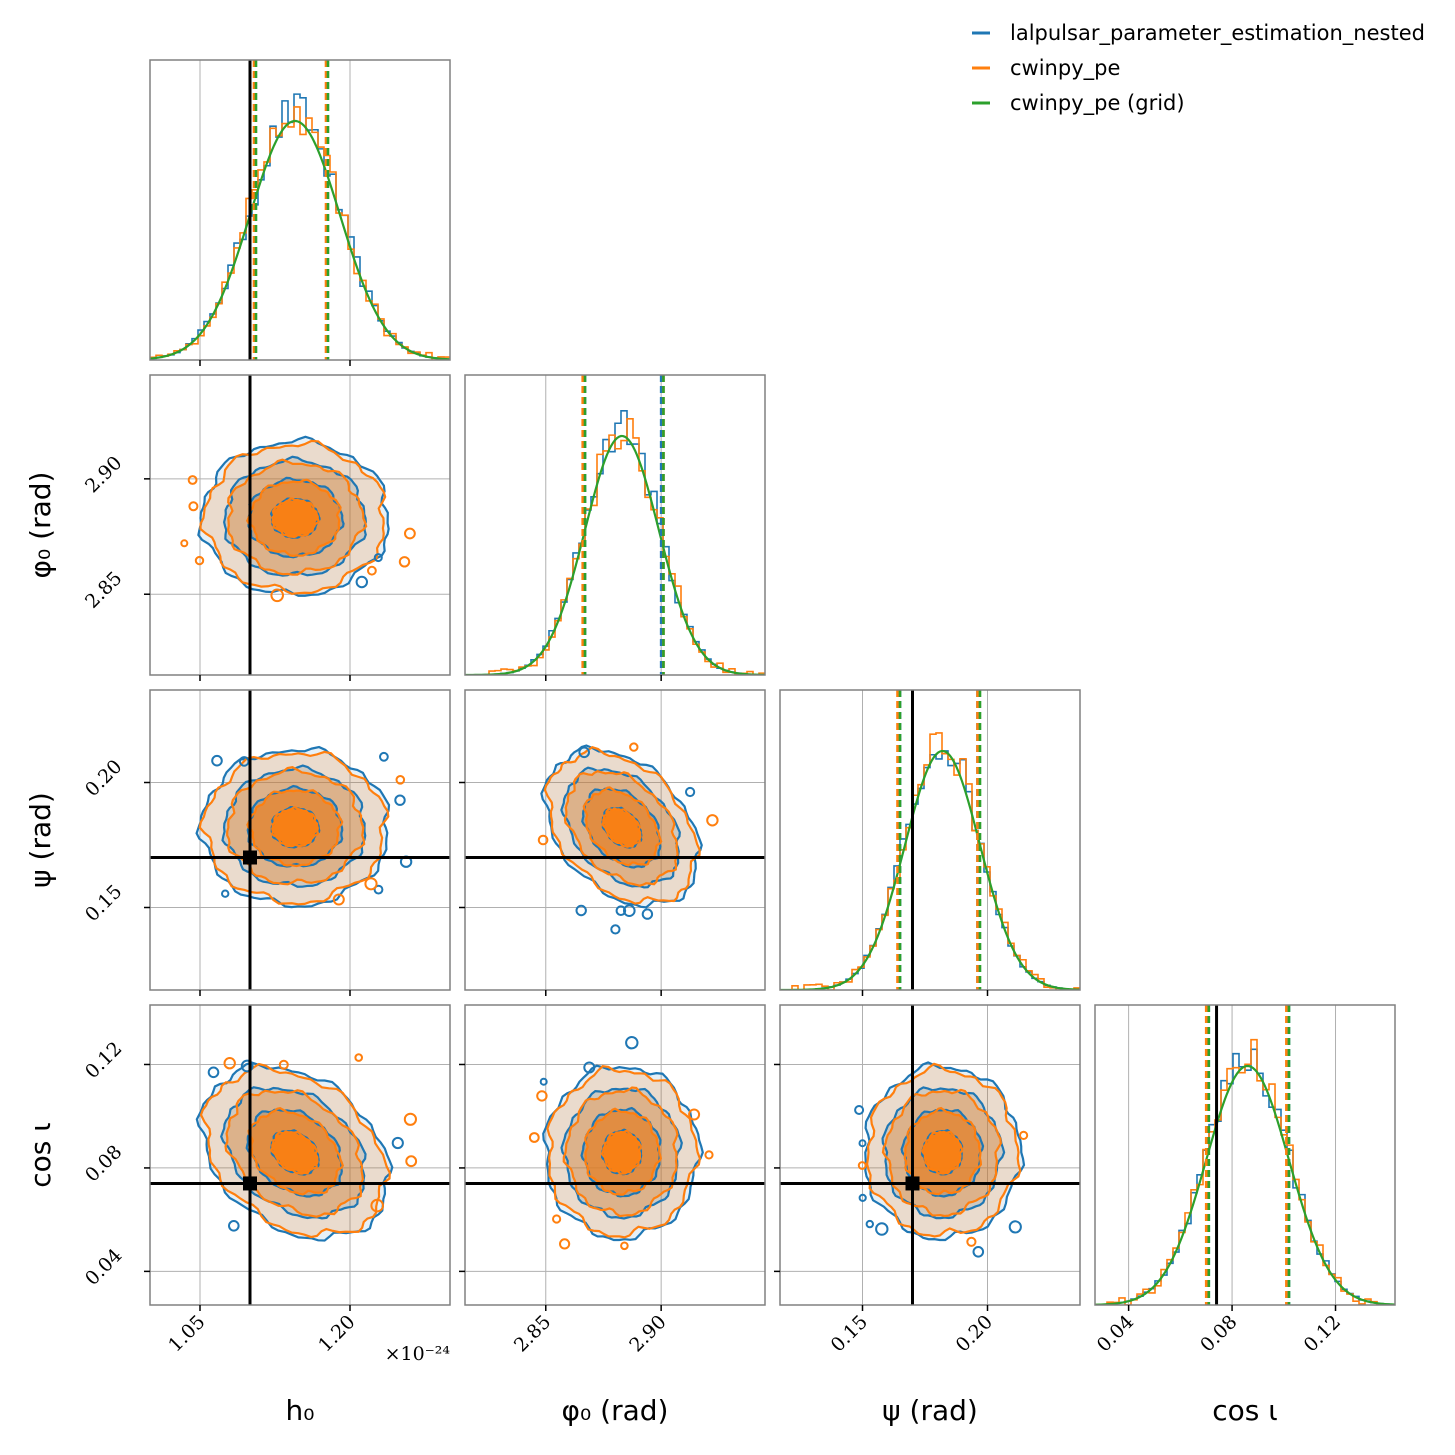 The image size is (1455, 1455). I want to click on y-axis-label: cos ι, so click(40, 1155).